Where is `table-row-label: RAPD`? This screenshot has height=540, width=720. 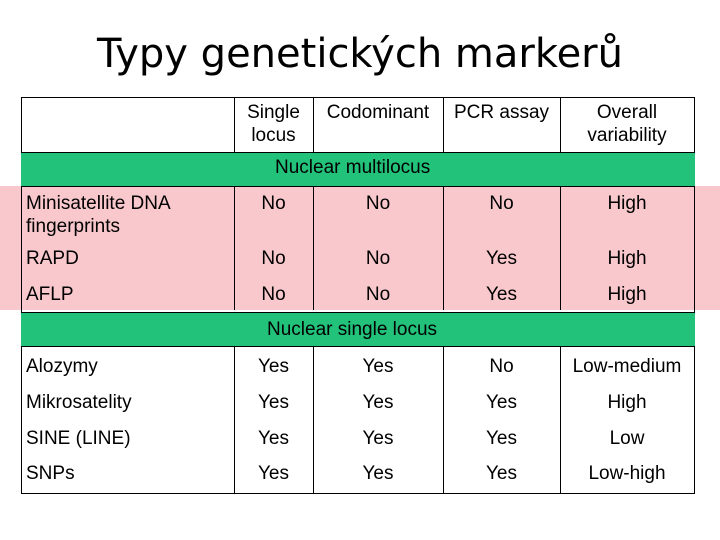
table-row-label: RAPD is located at coordinates (52, 258).